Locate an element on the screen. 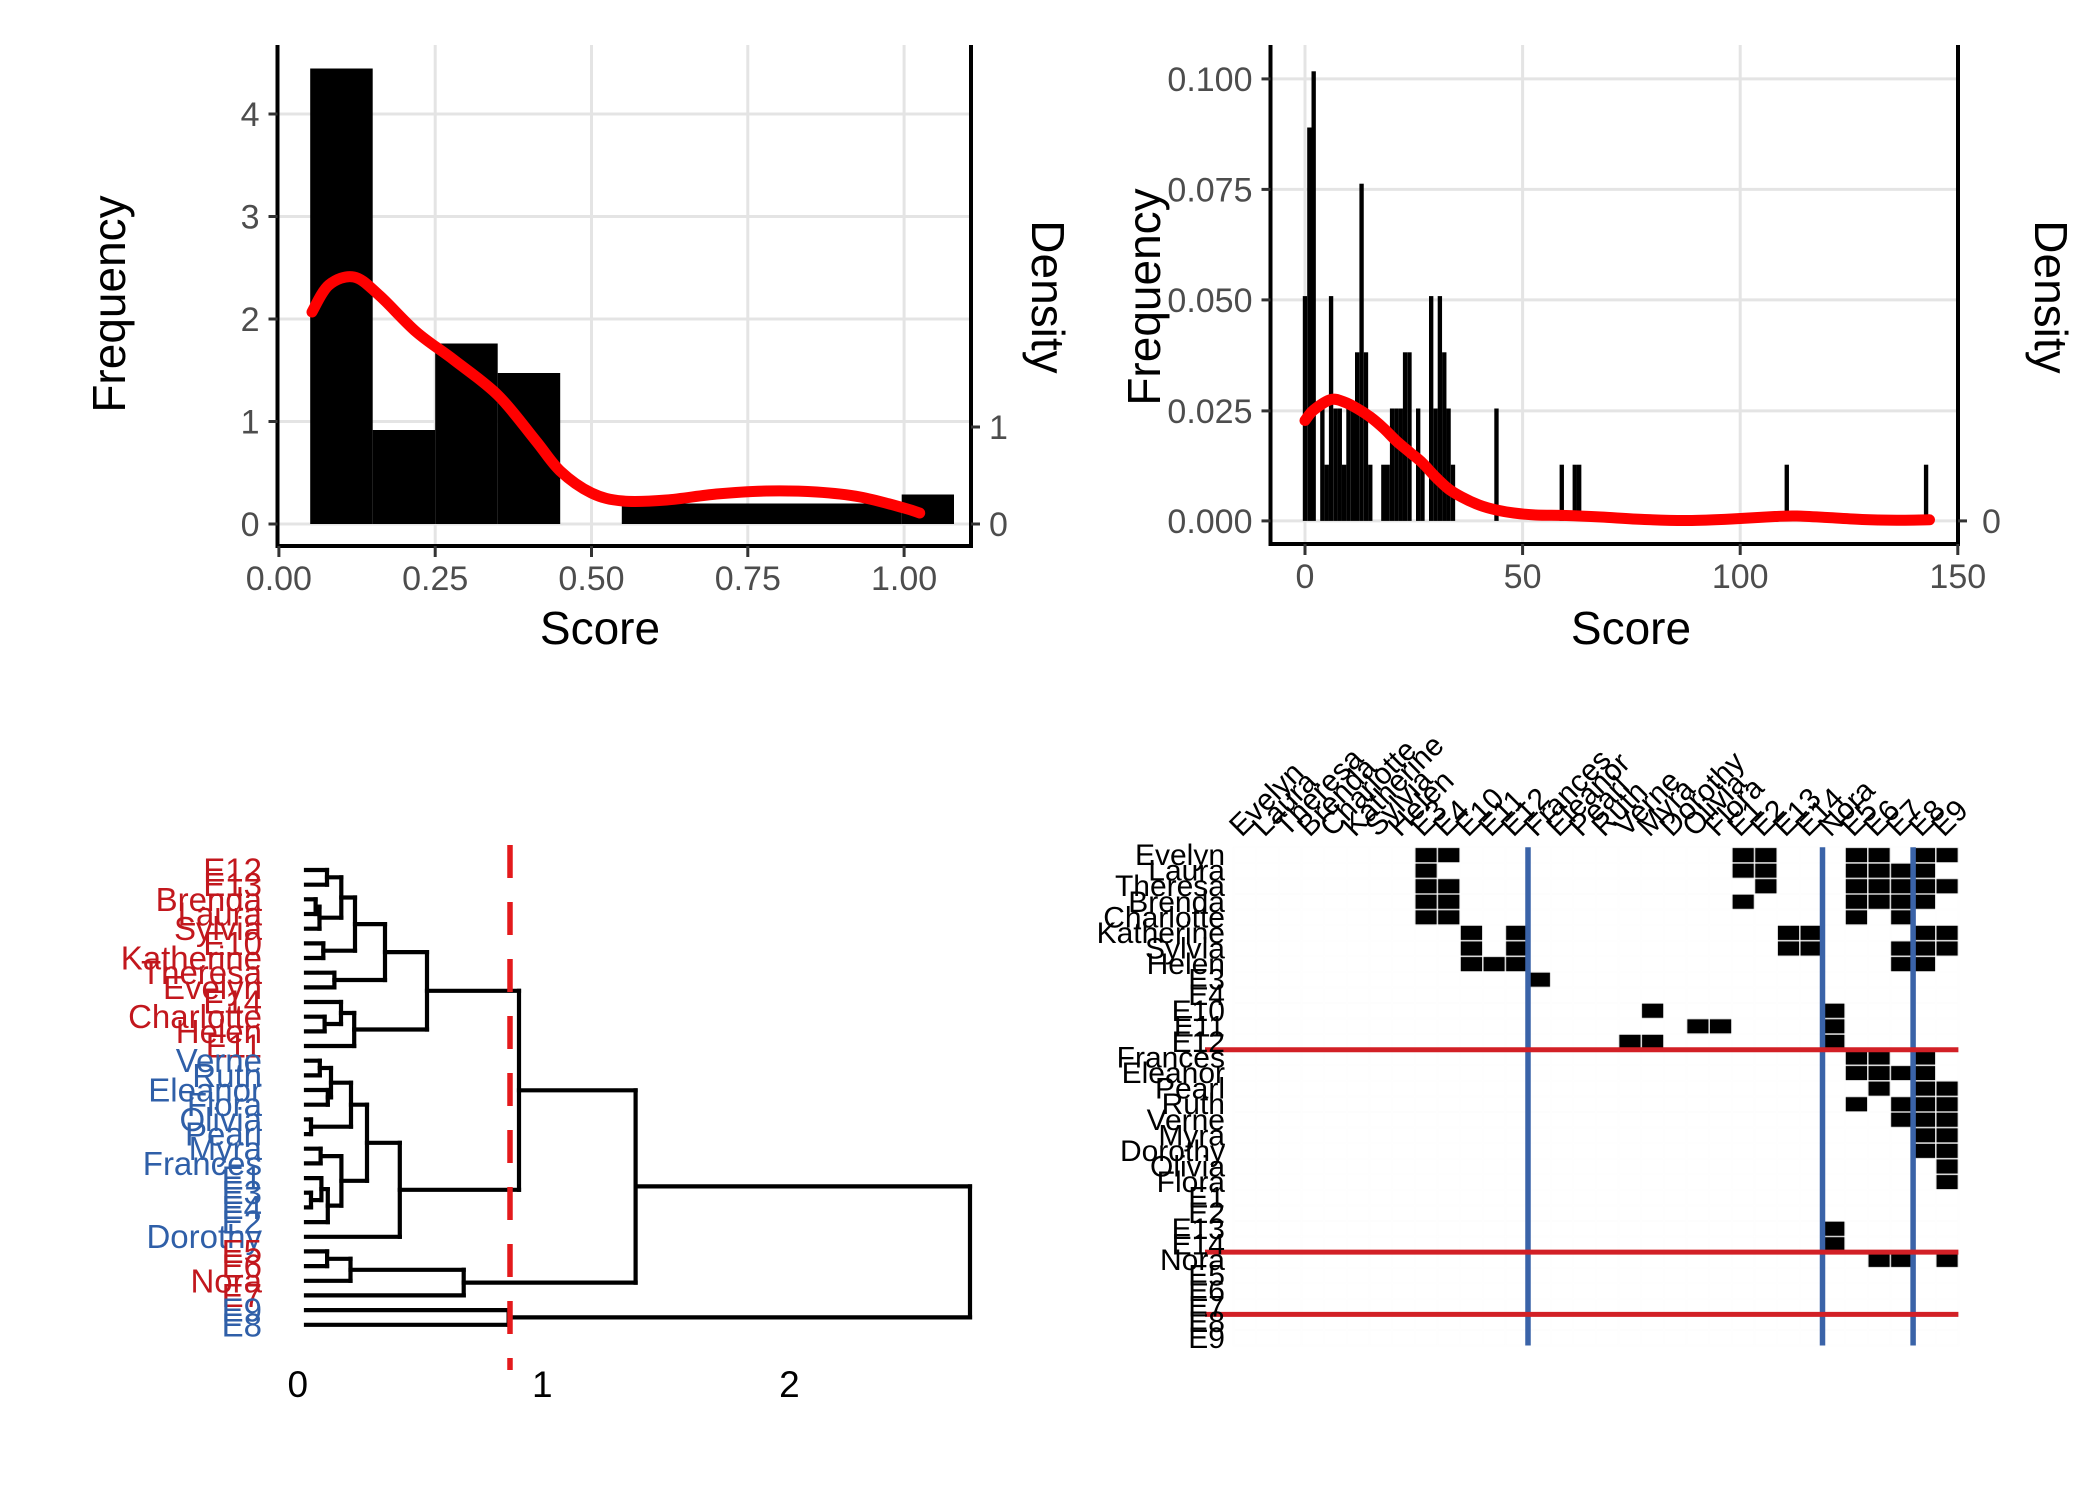 The image size is (2100, 1500). svg-text: 0.50 is located at coordinates (591, 579).